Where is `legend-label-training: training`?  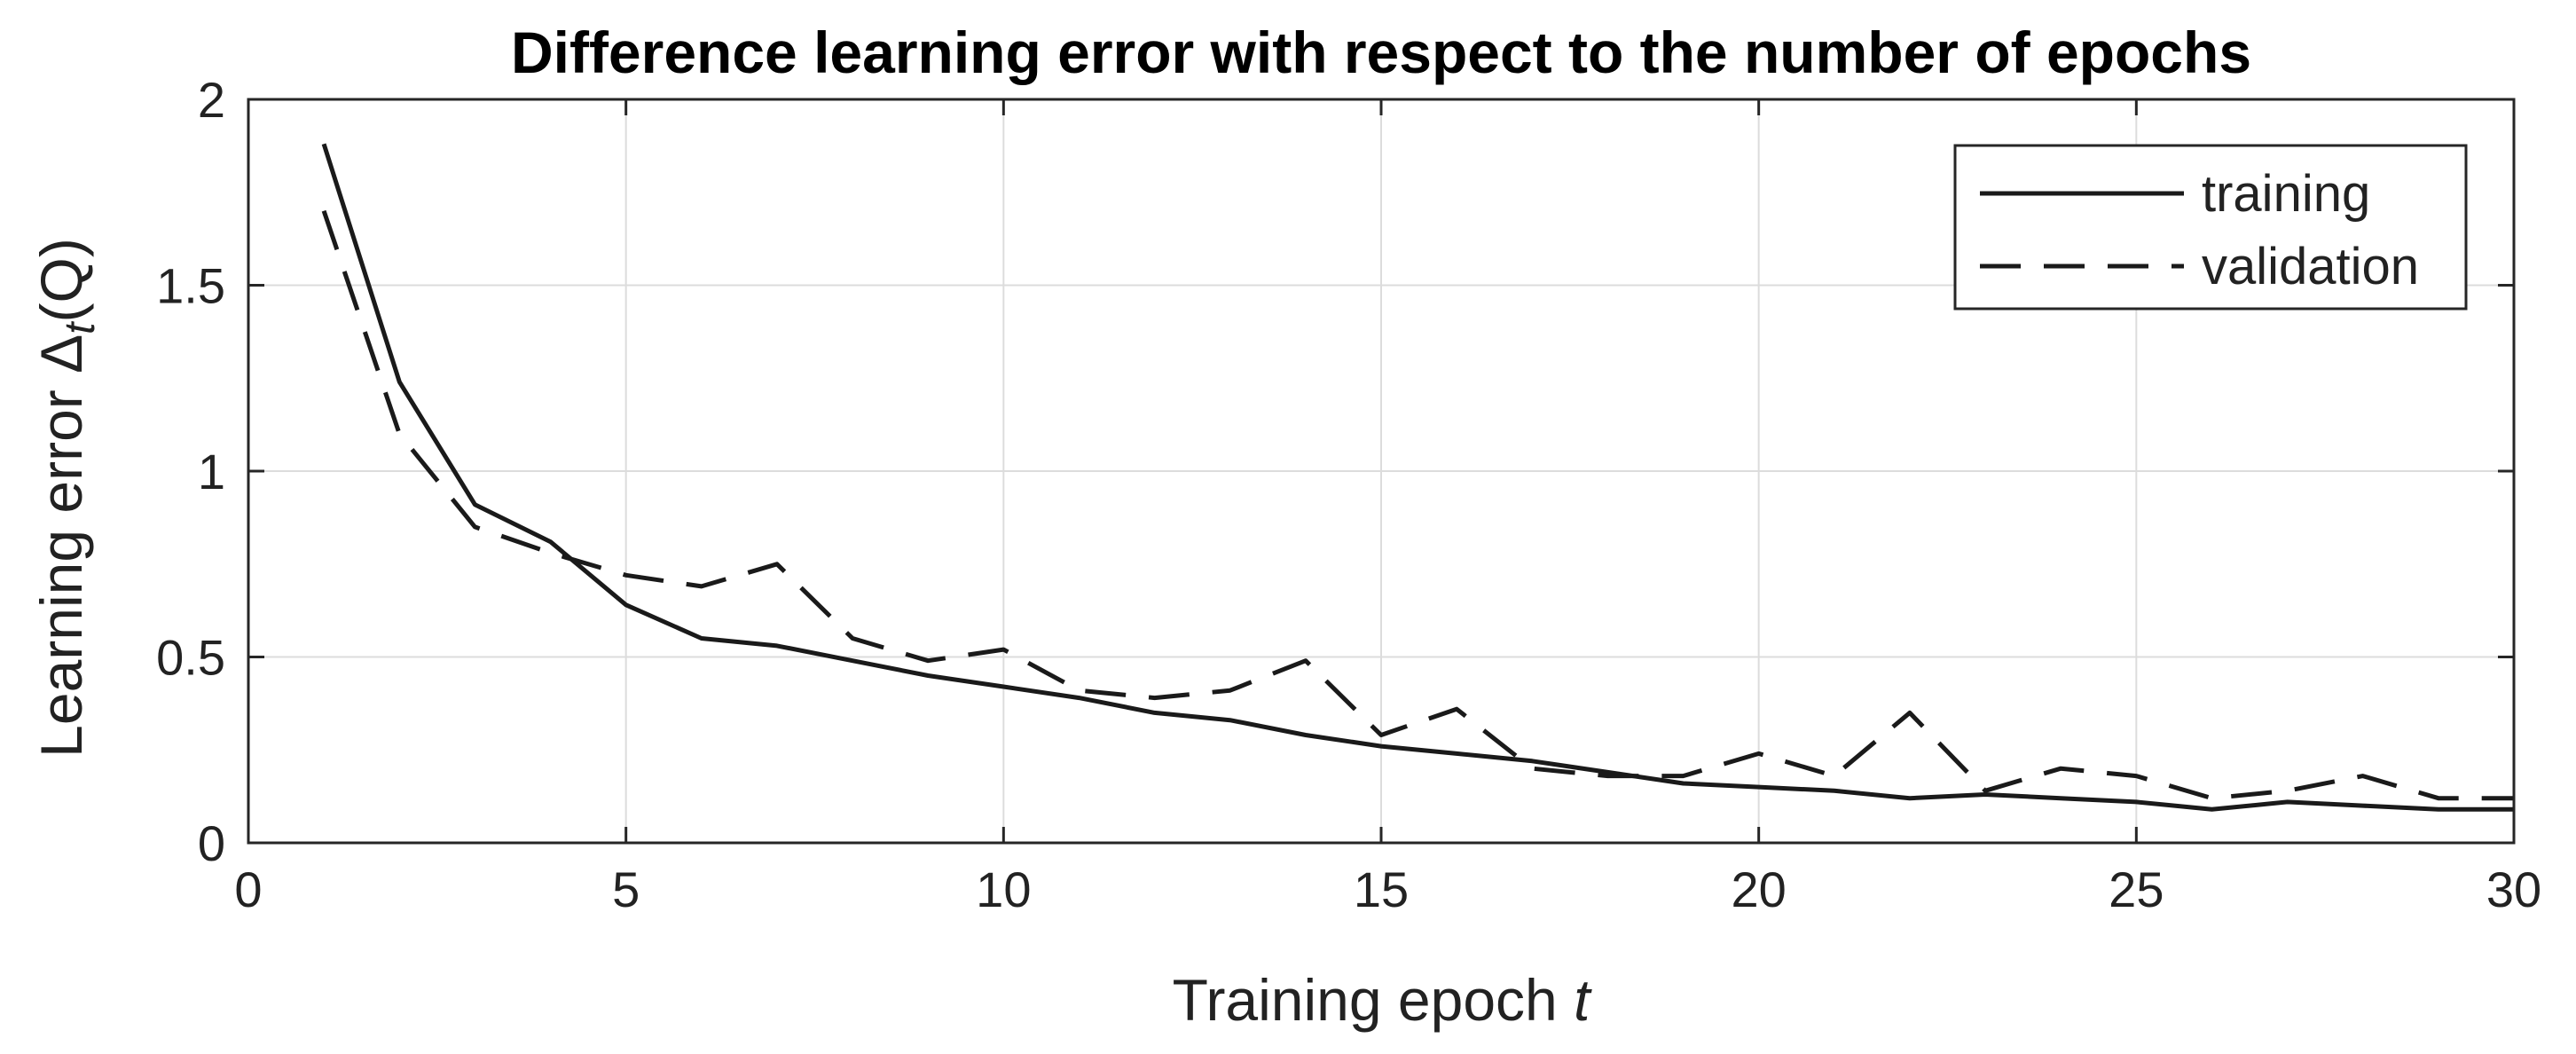 legend-label-training: training is located at coordinates (2286, 194).